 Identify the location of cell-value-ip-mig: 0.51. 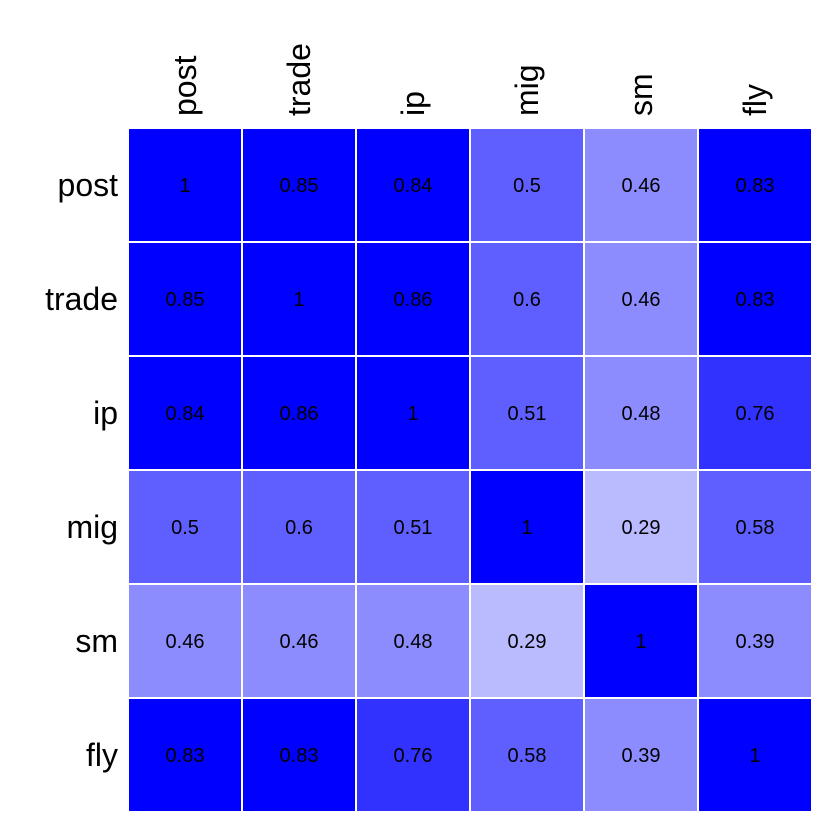
(527, 414).